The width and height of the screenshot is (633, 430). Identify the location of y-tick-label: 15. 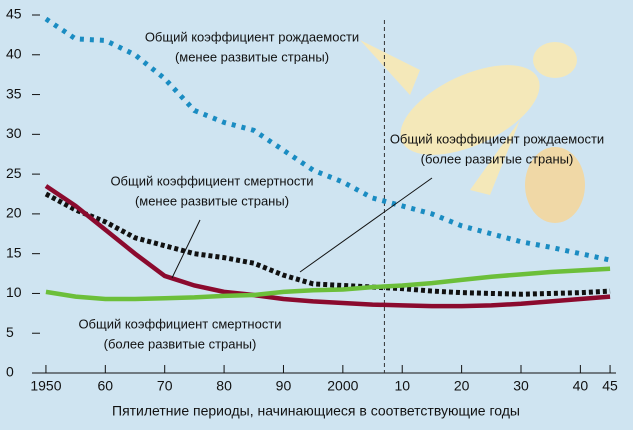
(14, 252).